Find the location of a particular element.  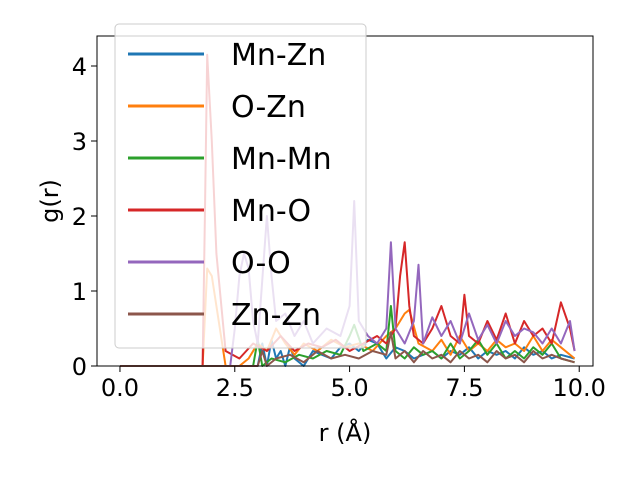

legend-label-o-o: O-O is located at coordinates (261, 263).